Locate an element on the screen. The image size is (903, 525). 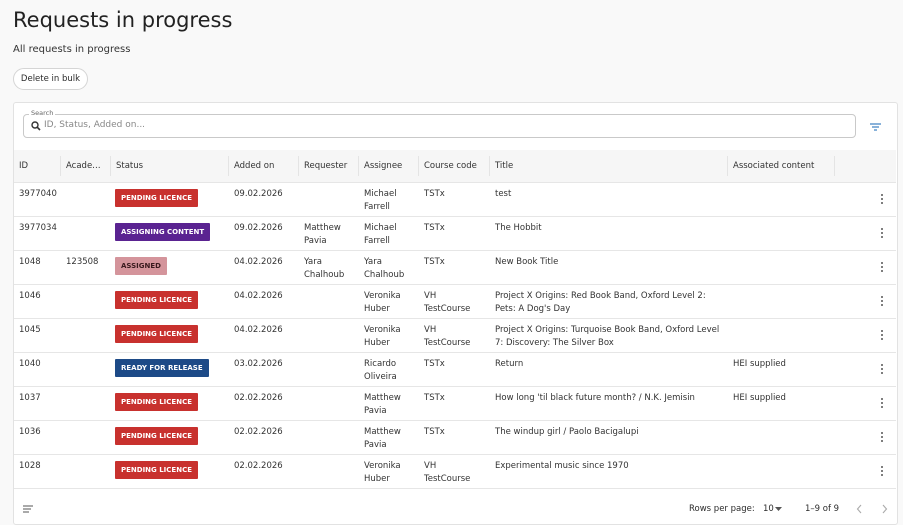
delete-bulk-button: Delete in bulk is located at coordinates (50, 79).